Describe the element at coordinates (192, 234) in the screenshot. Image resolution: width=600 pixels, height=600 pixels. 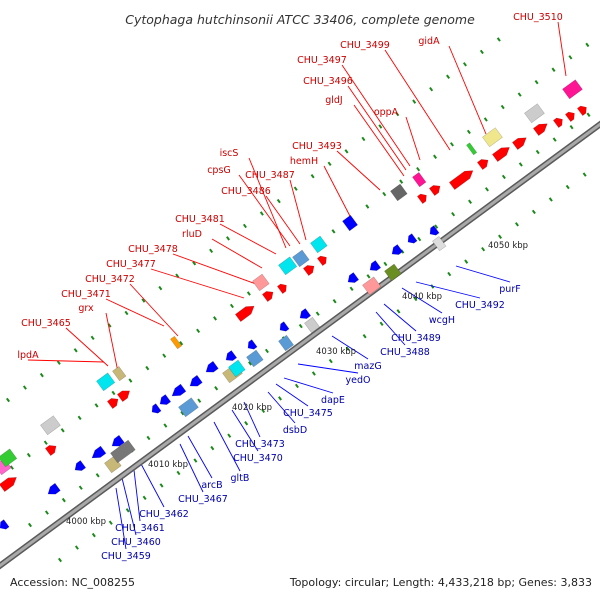
I see `forward-gene-label: rluD` at that location.